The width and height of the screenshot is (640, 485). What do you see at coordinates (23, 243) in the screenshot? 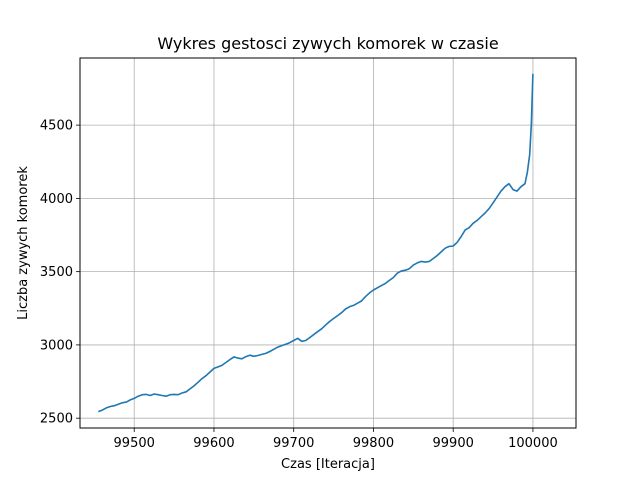
I see `y-axis-label: Liczba zywych komorek` at bounding box center [23, 243].